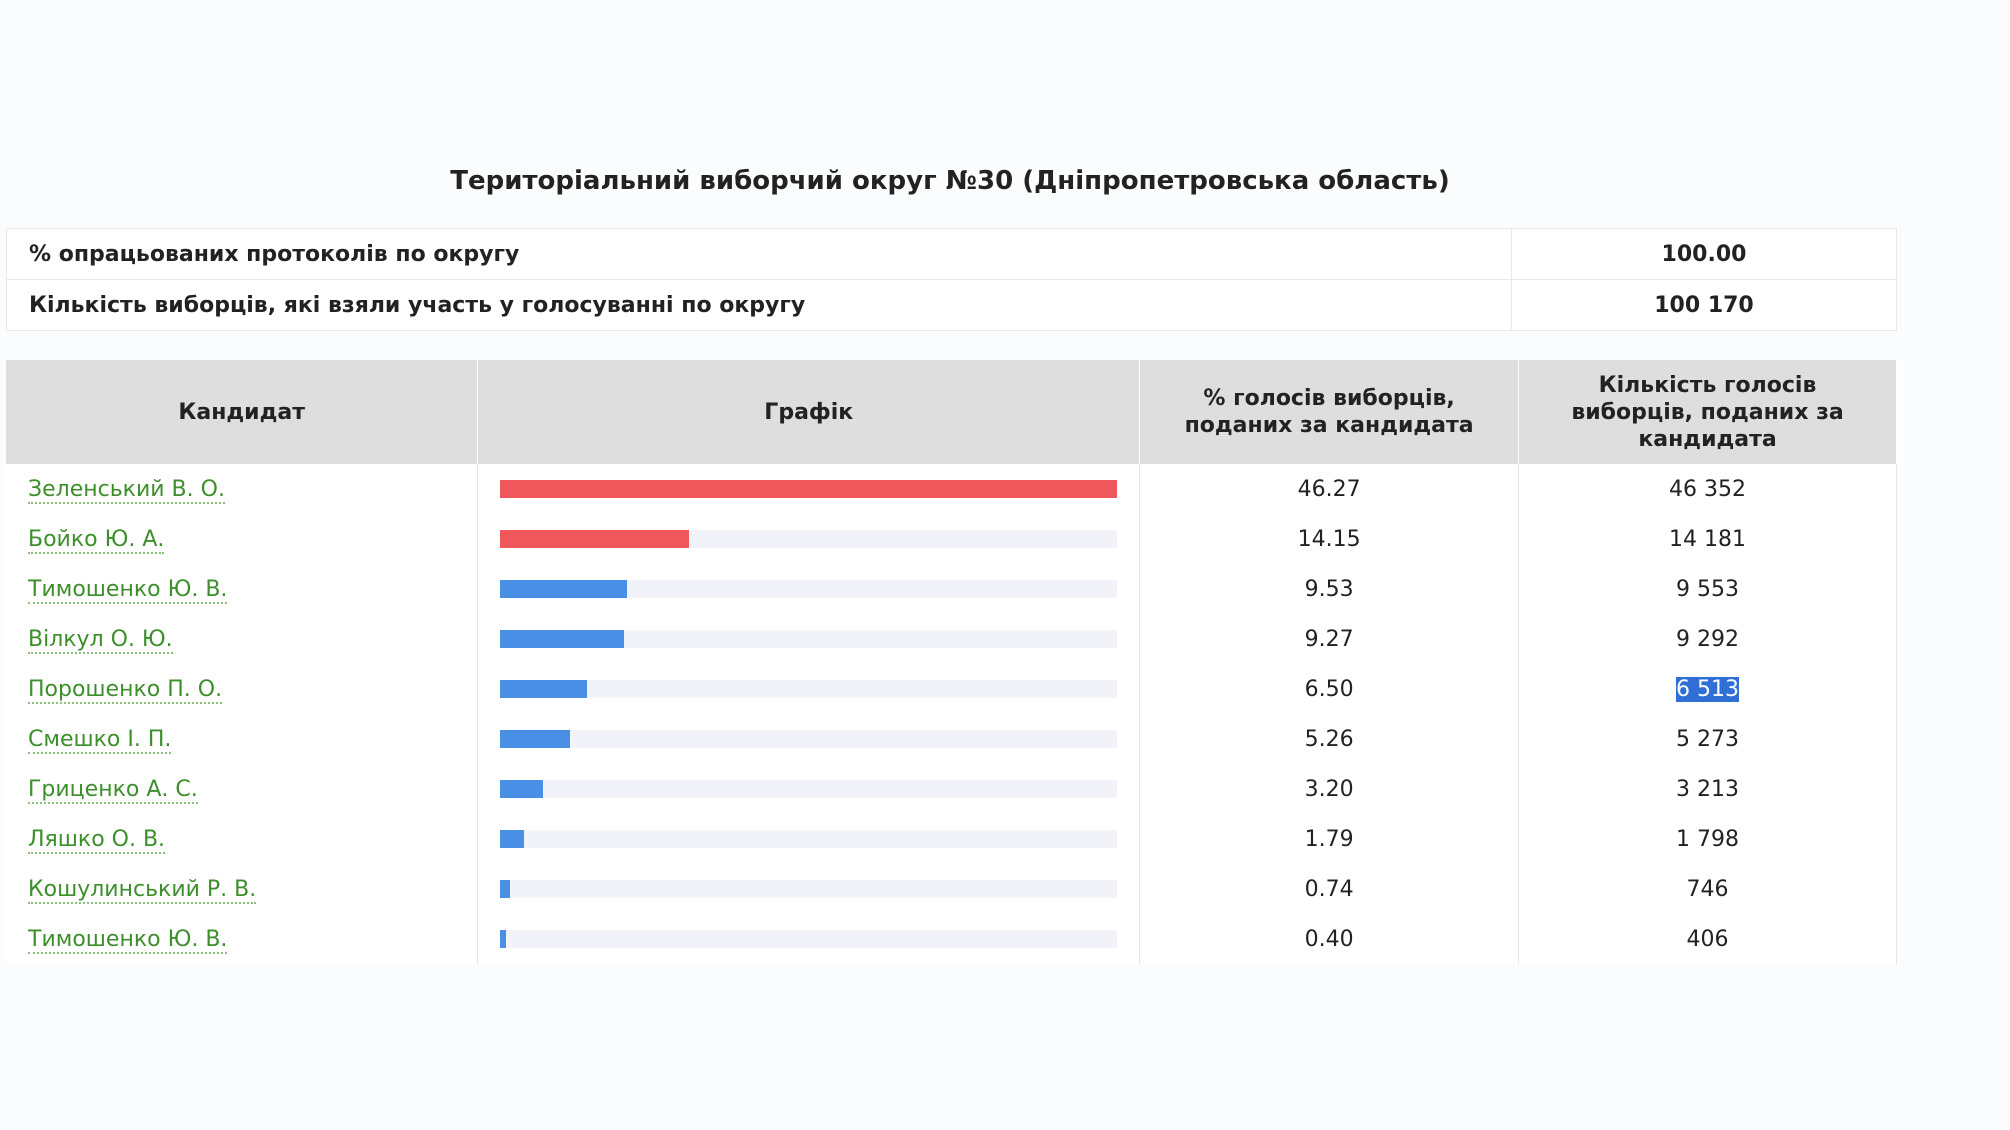  What do you see at coordinates (125, 690) in the screenshot?
I see `candidate-link: Порошенко П. О.` at bounding box center [125, 690].